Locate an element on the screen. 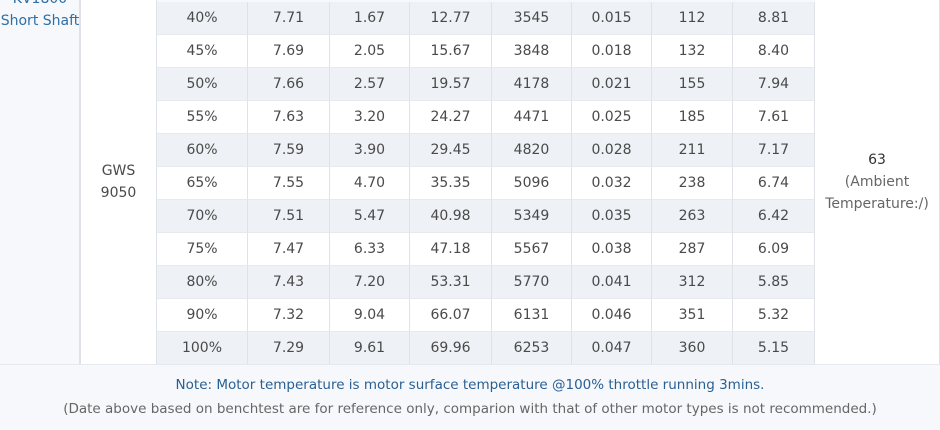 The height and width of the screenshot is (430, 940). current-cell: 5.47 is located at coordinates (370, 216).